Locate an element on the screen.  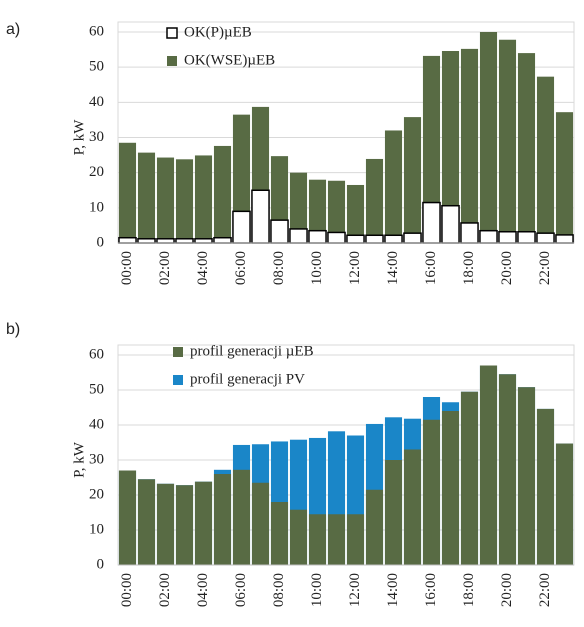
legend-label: profil generacji PV is located at coordinates (247, 379).